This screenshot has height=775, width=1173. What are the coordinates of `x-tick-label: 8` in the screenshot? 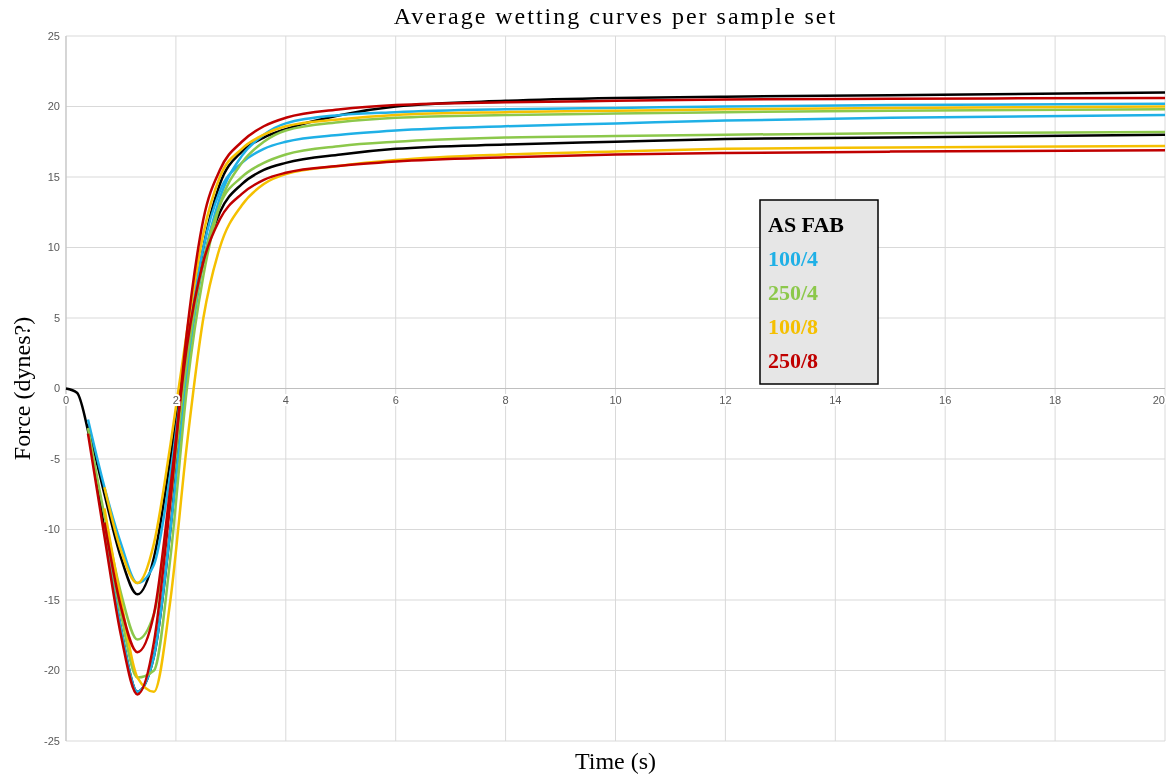 It's located at (505, 399).